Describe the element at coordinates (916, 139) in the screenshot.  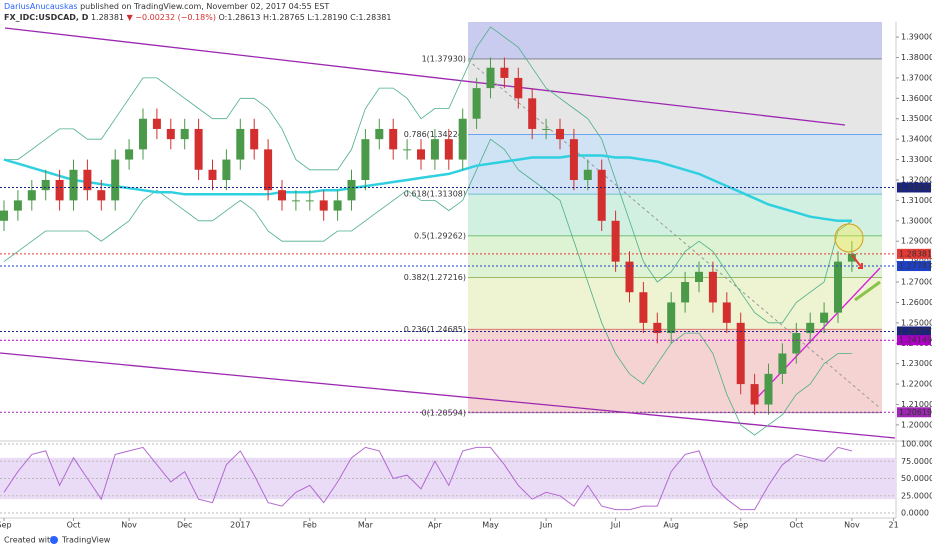
I see `y-tick-label: 1.34000` at that location.